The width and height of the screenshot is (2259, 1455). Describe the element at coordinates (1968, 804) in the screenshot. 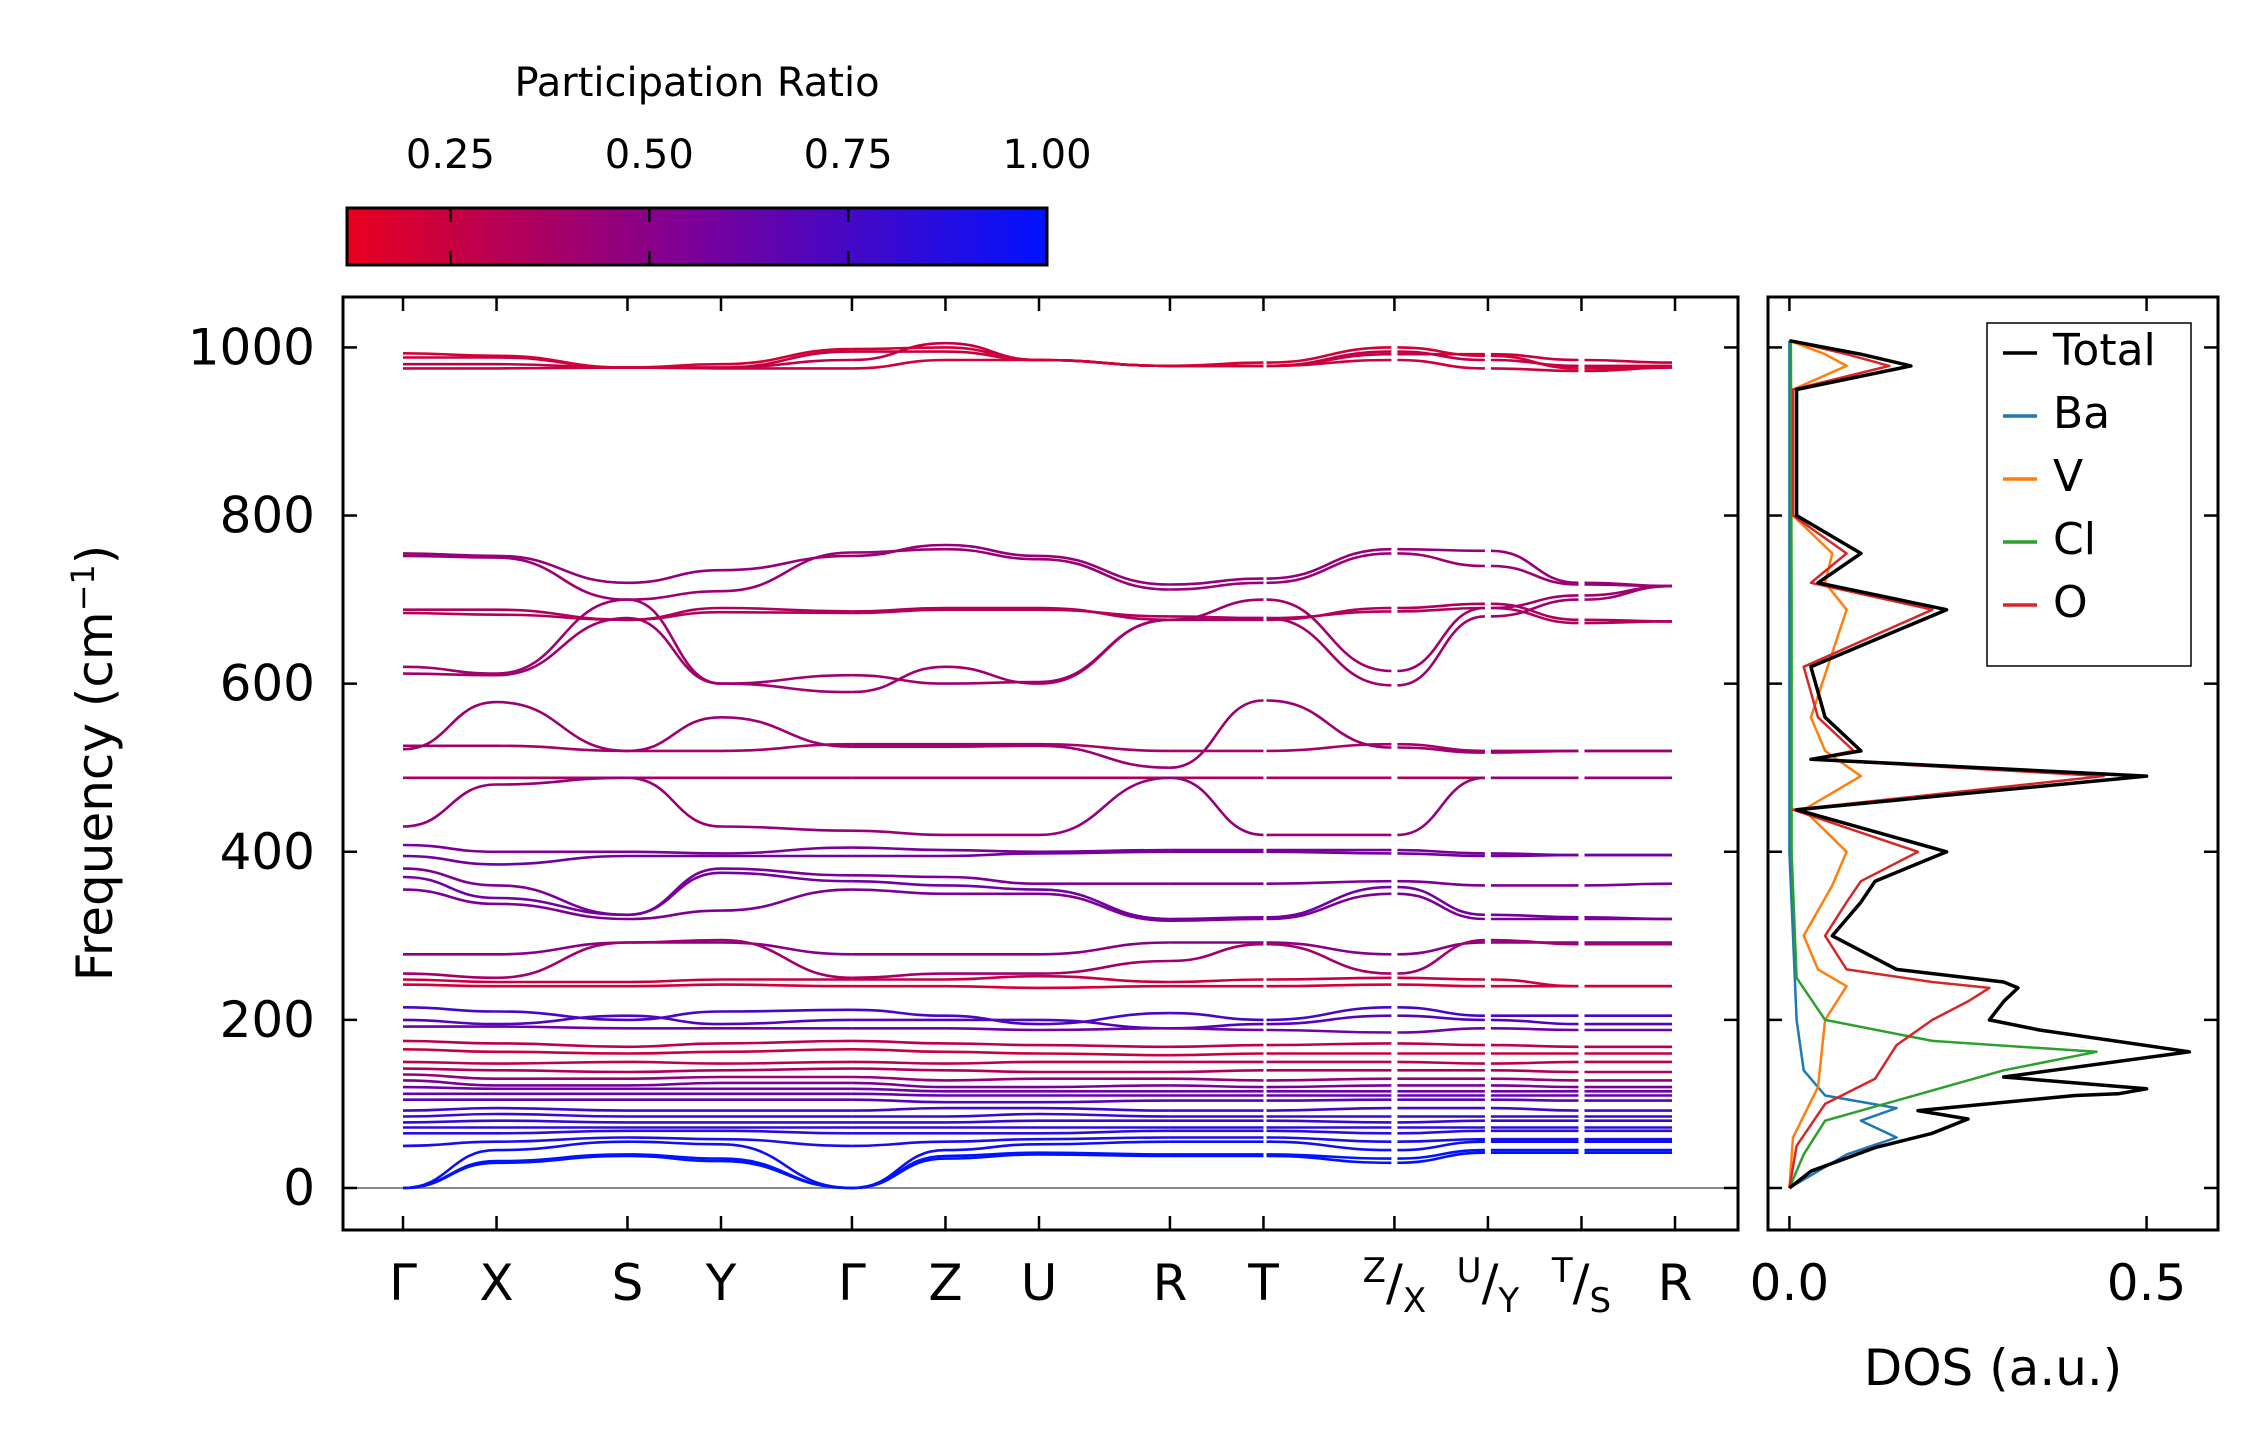

I see `dos-x-axis: 0.0 0.5` at that location.